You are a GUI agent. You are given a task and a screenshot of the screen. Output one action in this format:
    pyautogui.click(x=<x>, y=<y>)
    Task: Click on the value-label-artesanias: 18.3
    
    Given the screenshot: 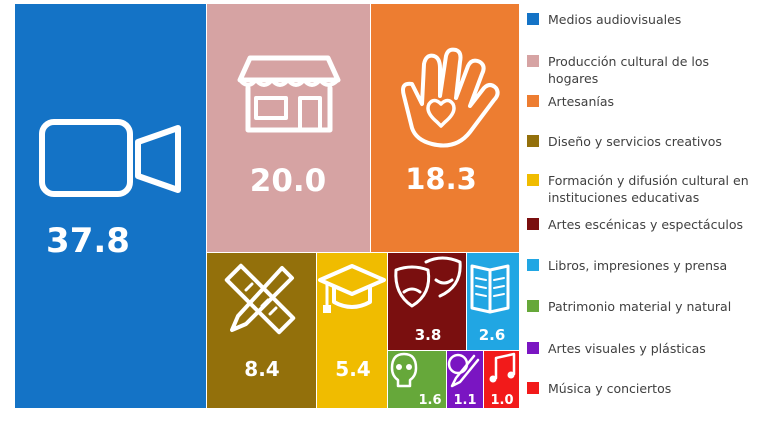 What is the action you would take?
    pyautogui.click(x=441, y=179)
    